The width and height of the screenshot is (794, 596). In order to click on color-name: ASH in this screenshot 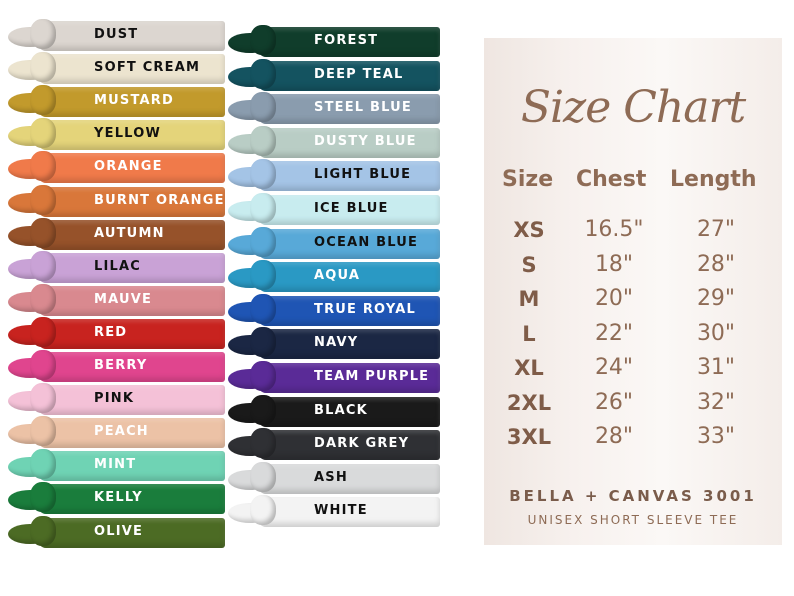, I will do `click(331, 477)`.